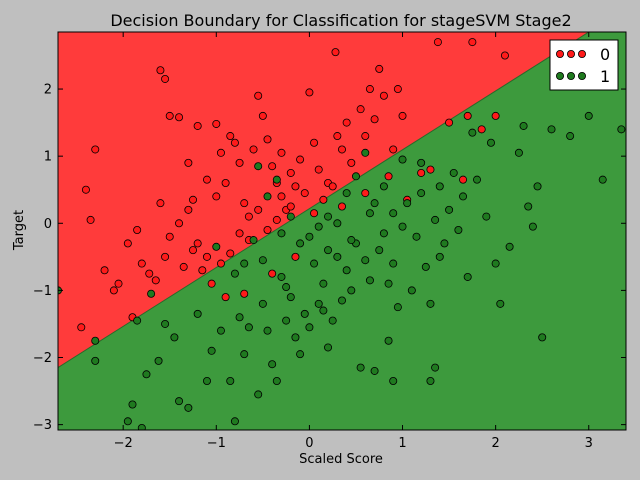 This screenshot has width=640, height=480. I want to click on x-tick-label: −2, so click(123, 443).